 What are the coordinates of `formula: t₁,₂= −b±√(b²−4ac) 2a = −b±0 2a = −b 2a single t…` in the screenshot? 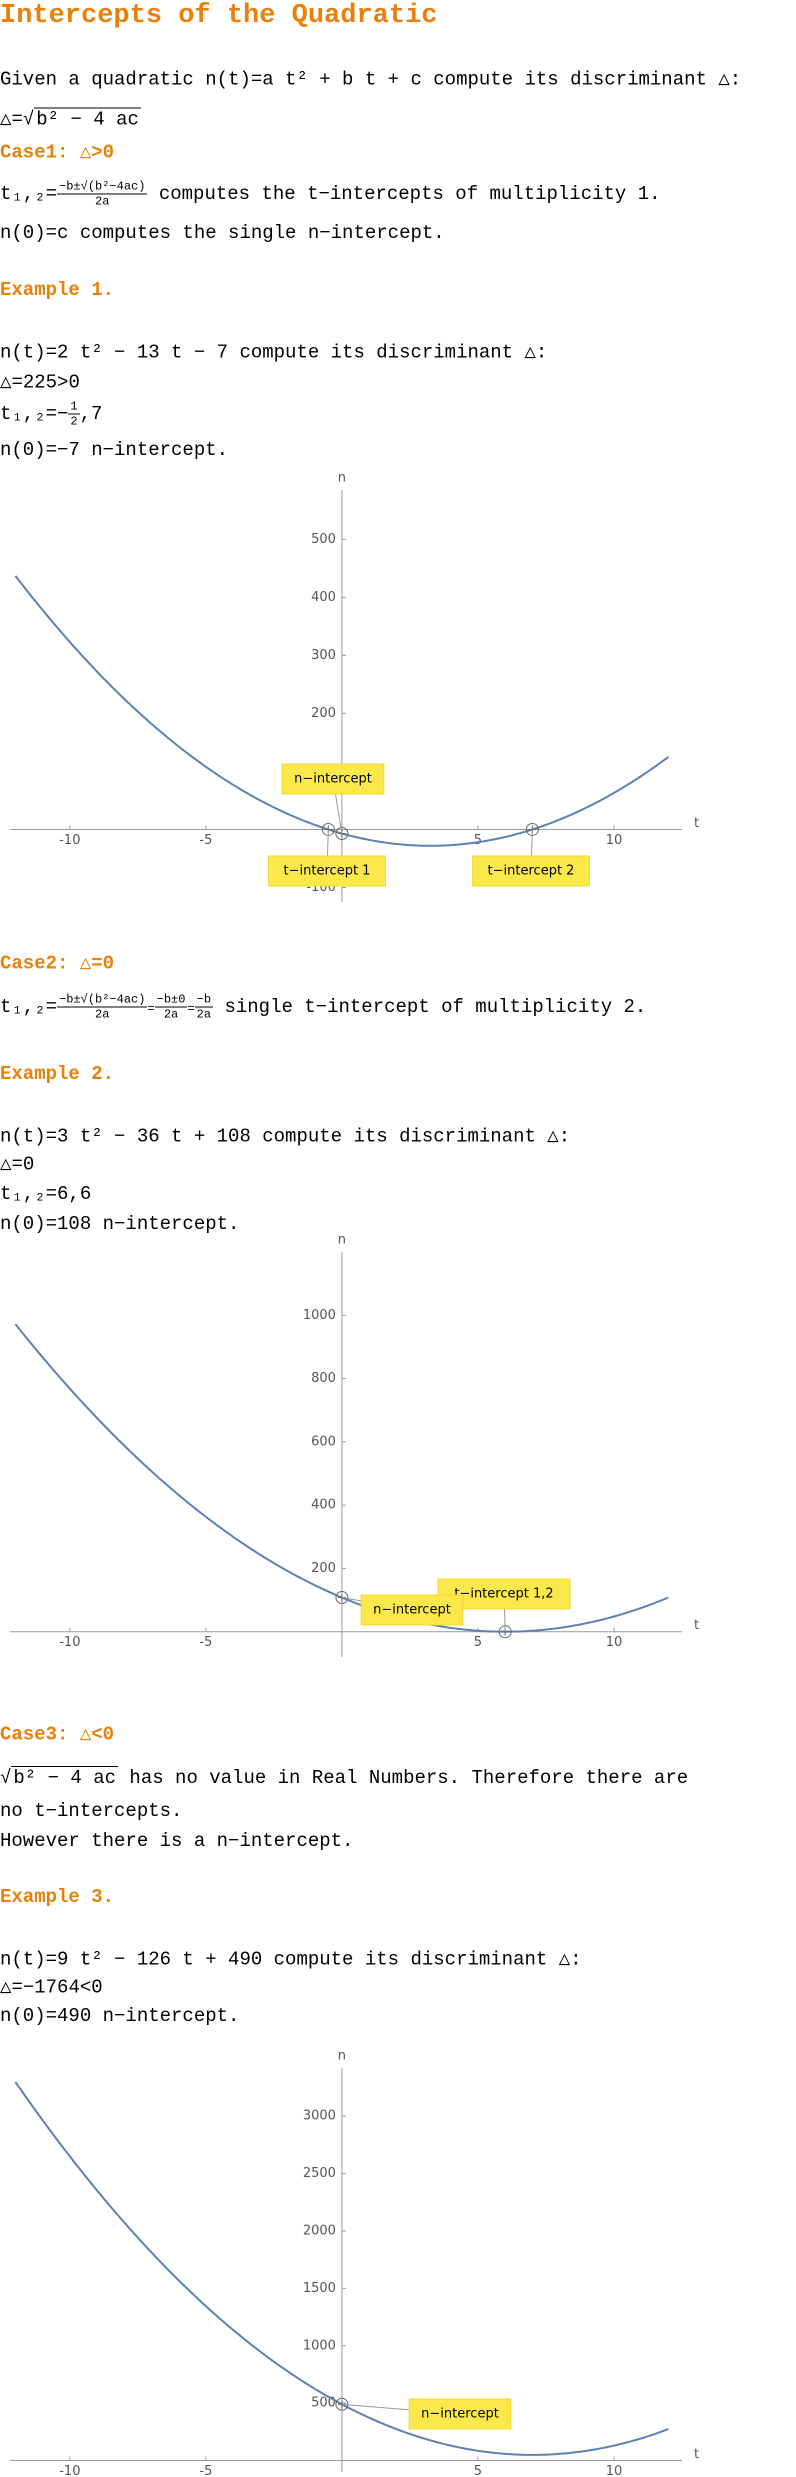 It's located at (323, 1007).